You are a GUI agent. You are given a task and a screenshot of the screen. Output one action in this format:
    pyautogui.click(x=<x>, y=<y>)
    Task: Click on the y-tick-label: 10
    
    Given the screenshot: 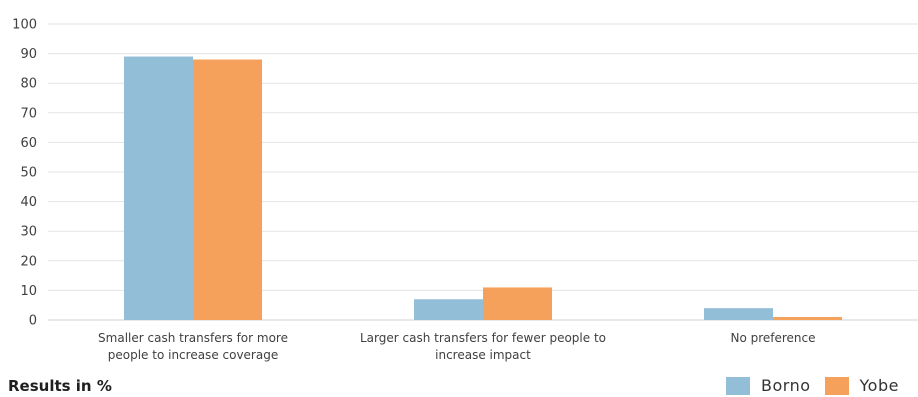 What is the action you would take?
    pyautogui.click(x=28, y=291)
    